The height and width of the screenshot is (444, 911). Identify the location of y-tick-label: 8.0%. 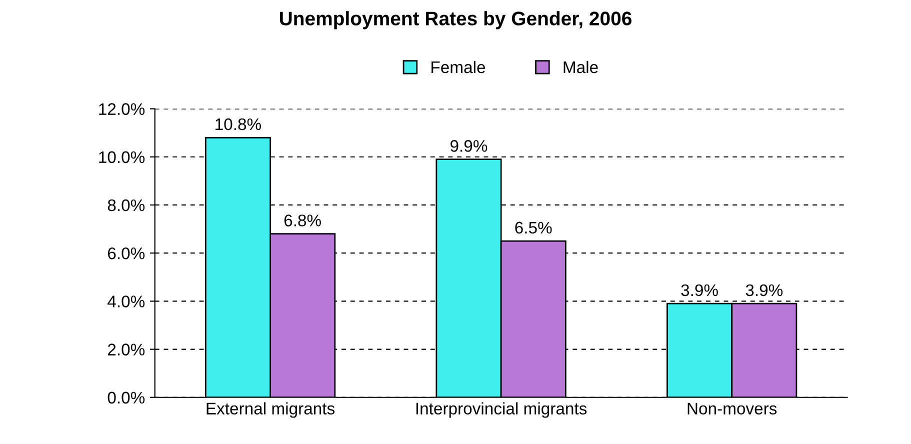
(126, 205).